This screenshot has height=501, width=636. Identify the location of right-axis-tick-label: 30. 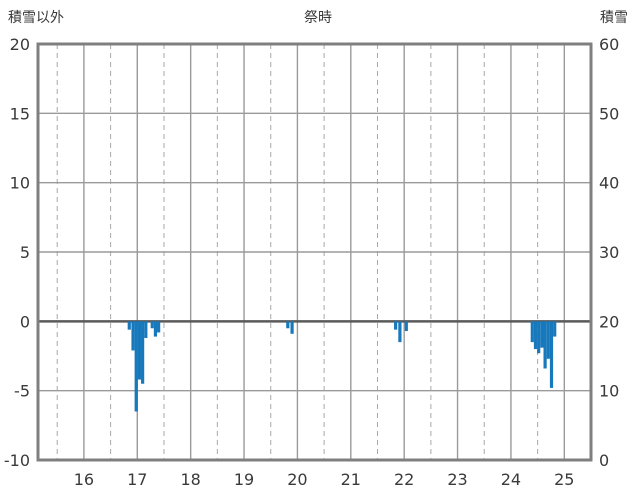
(609, 252).